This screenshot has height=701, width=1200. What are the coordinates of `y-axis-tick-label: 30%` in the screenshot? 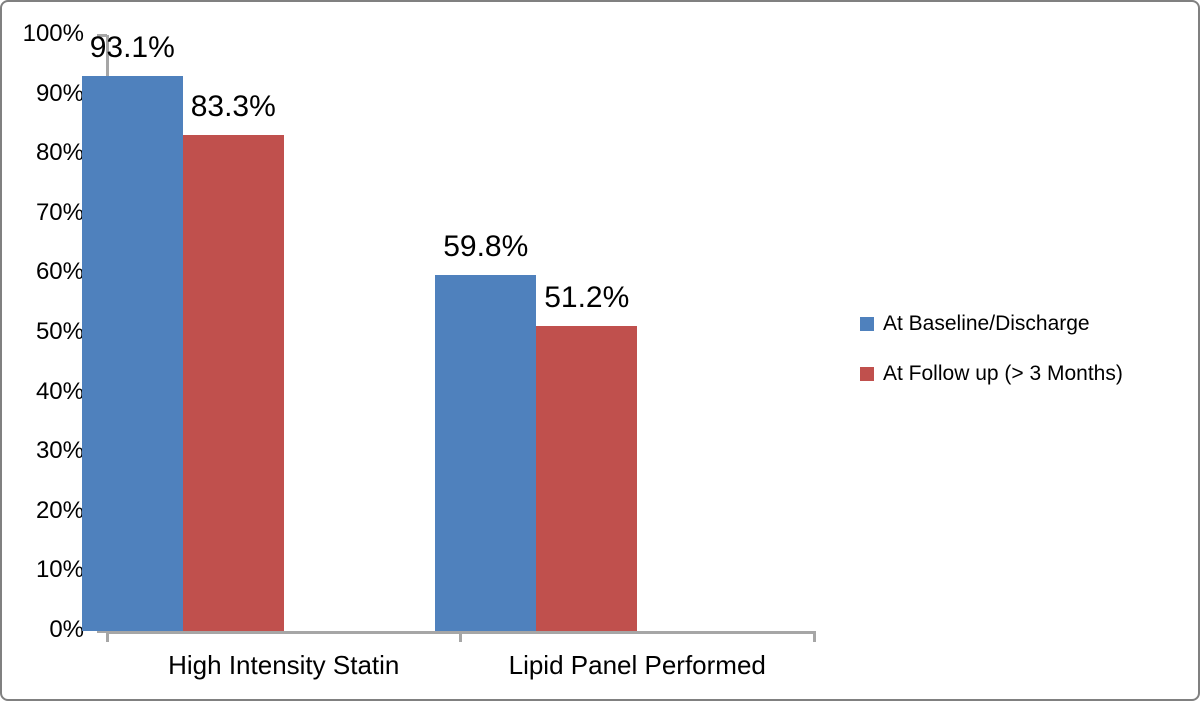 It's located at (59, 451).